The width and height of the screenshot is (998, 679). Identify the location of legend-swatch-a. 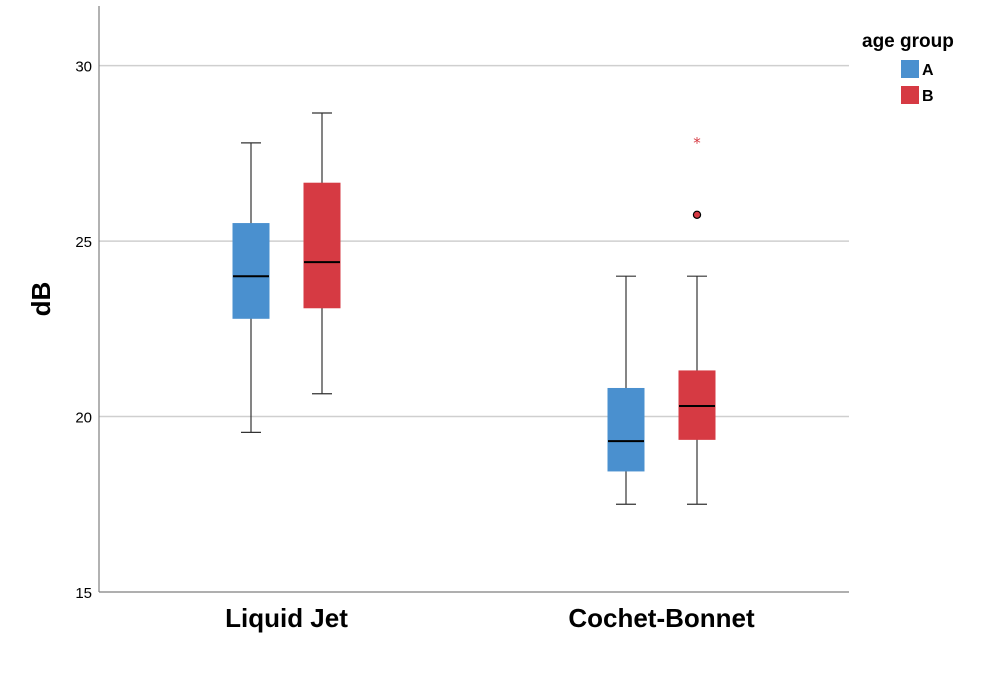
(910, 69).